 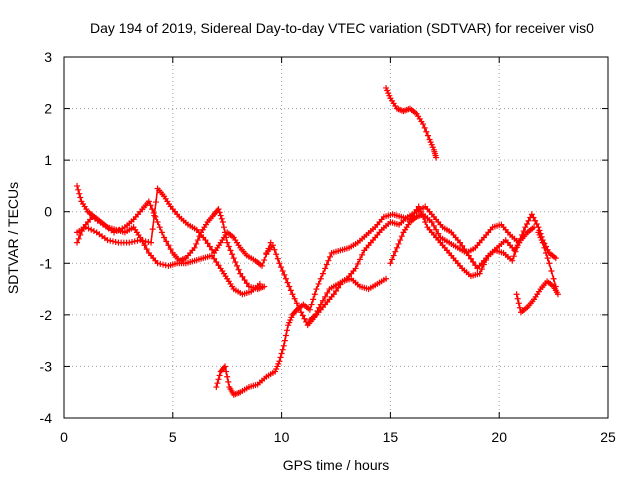 I want to click on x-axis-label: GPS time / hours, so click(x=336, y=465).